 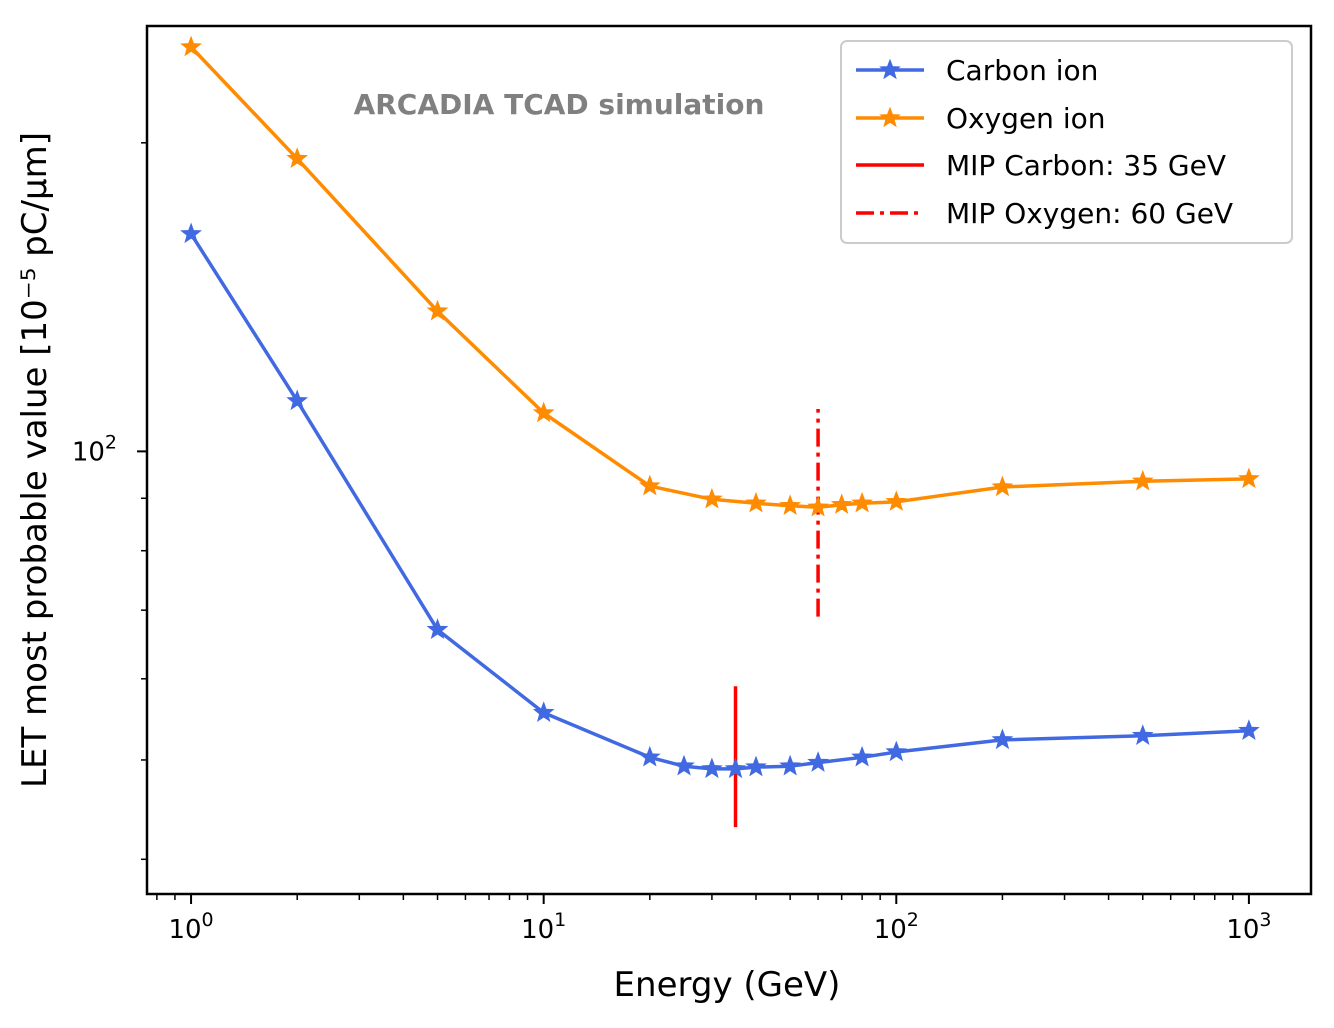 What do you see at coordinates (896, 927) in the screenshot?
I see `x-tick-label: 10²` at bounding box center [896, 927].